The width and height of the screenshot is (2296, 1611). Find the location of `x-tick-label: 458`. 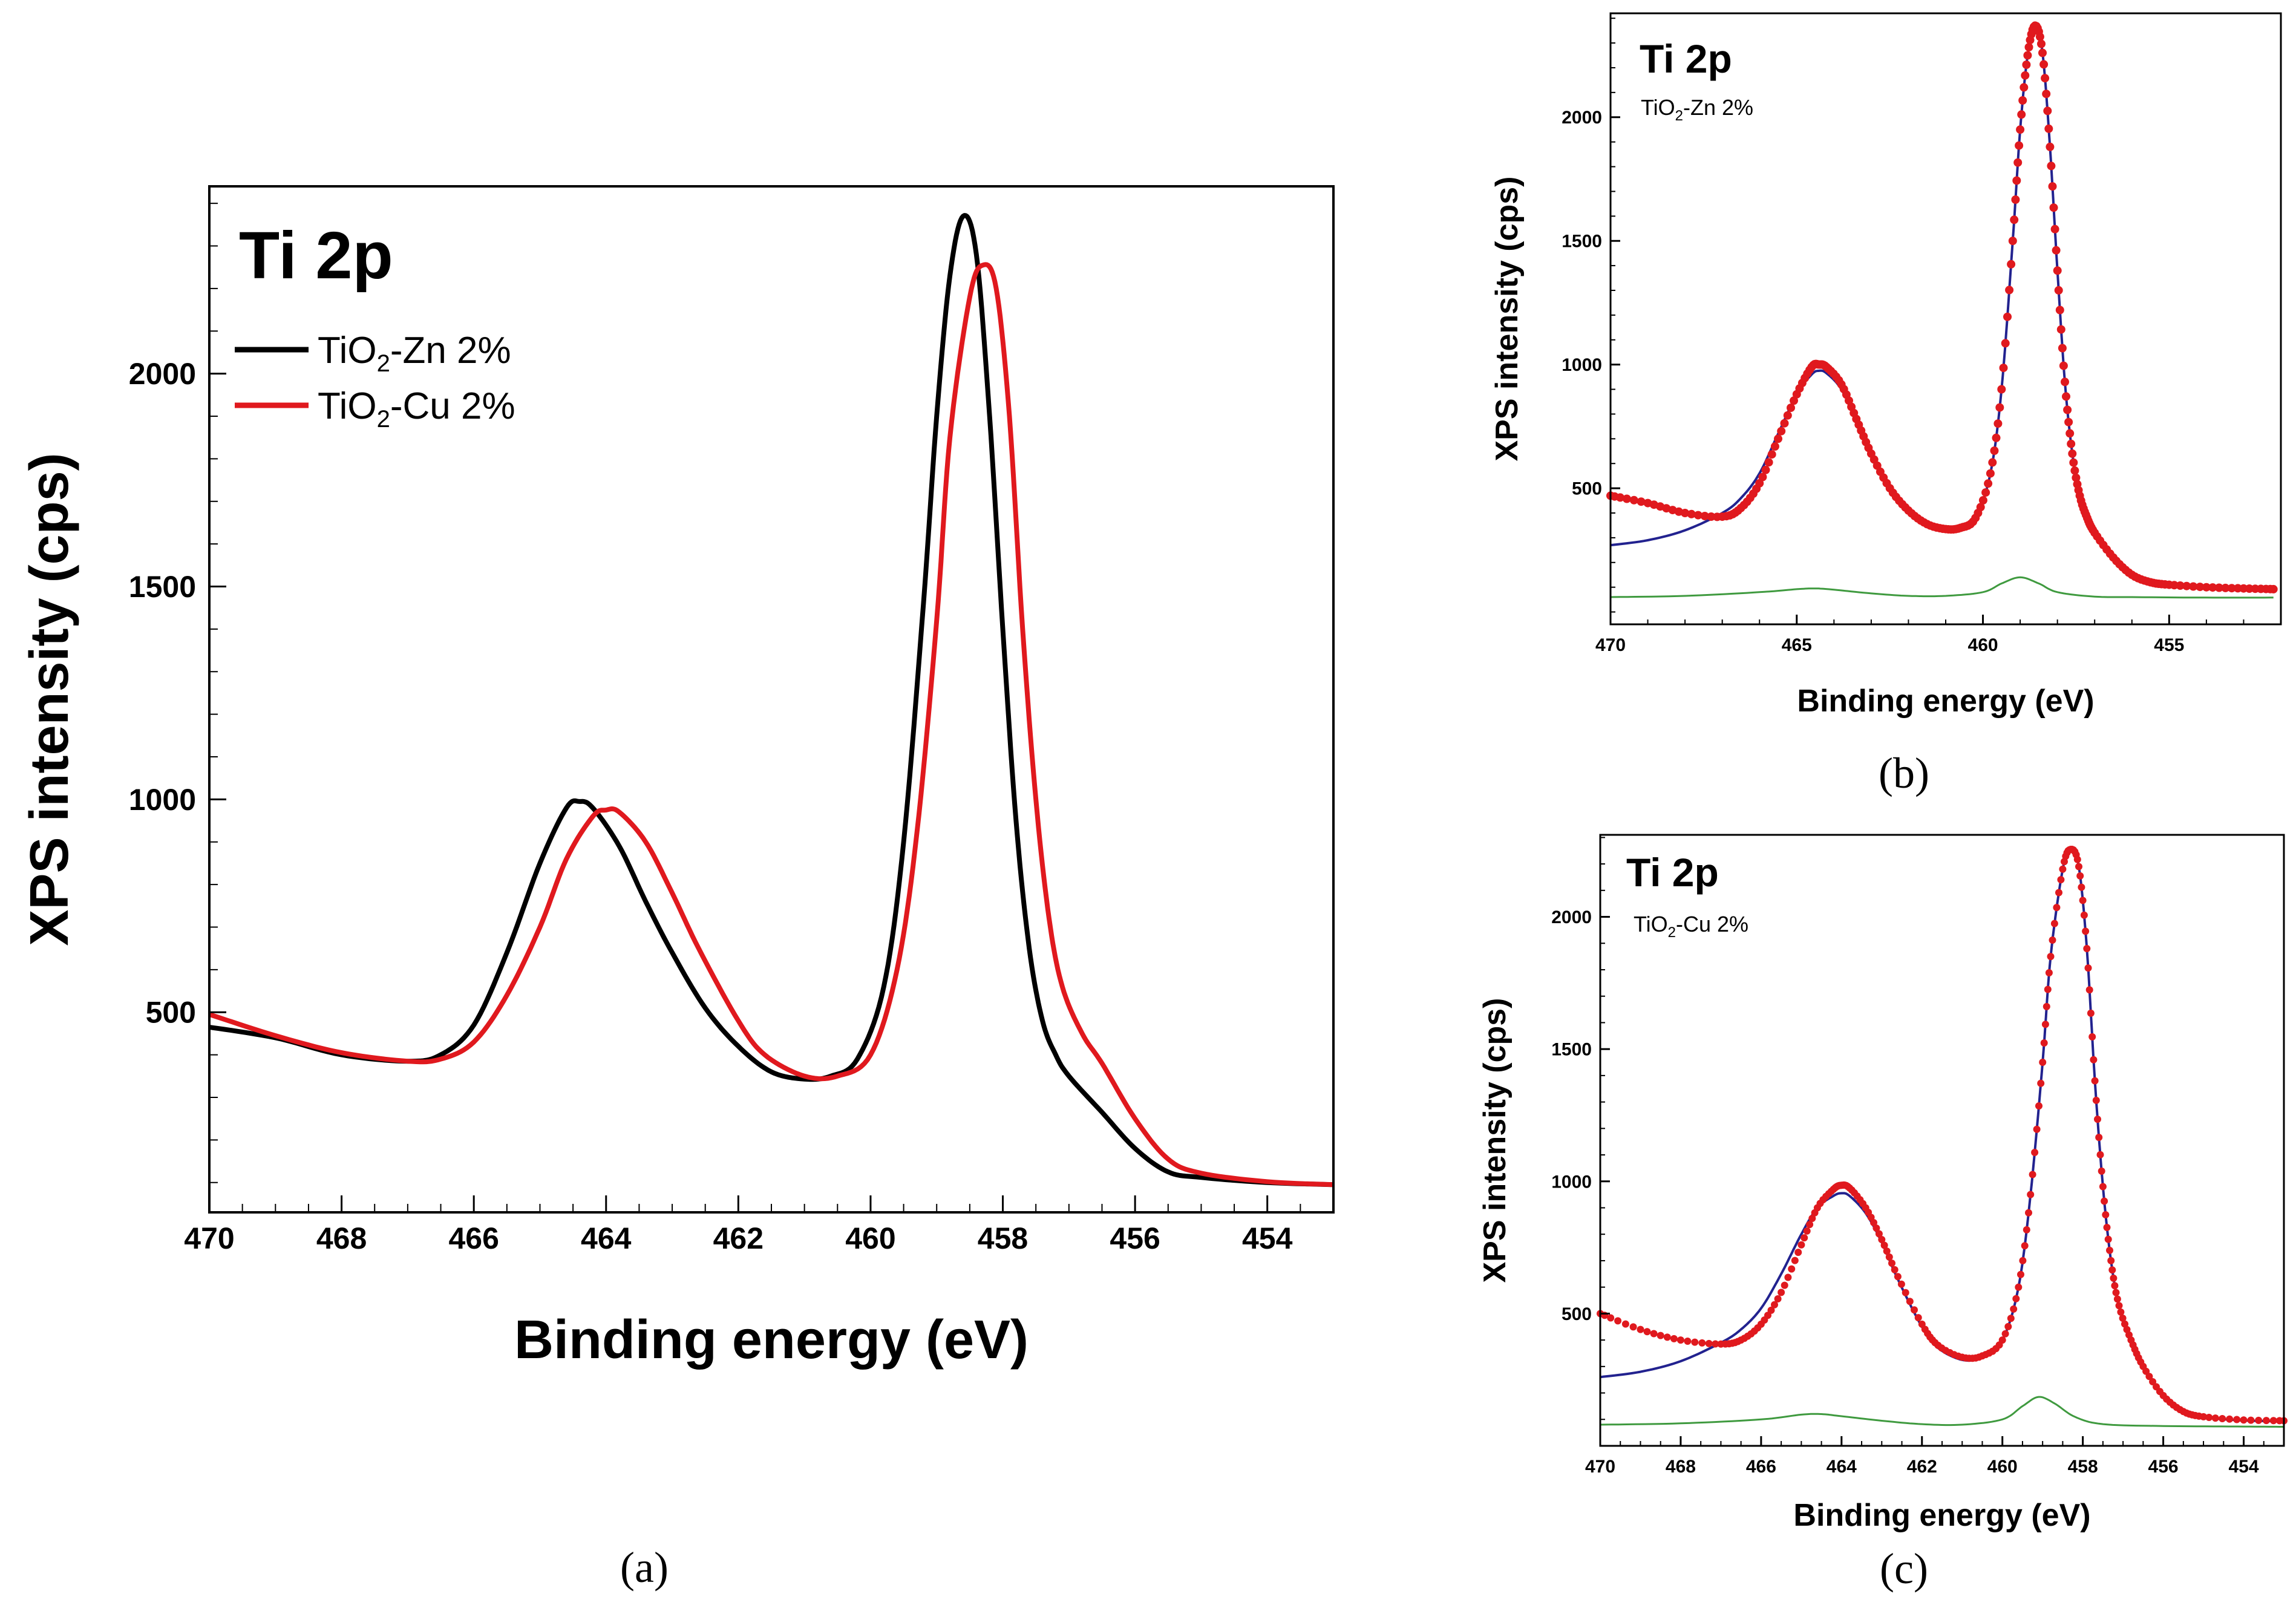

x-tick-label: 458 is located at coordinates (2083, 1467).